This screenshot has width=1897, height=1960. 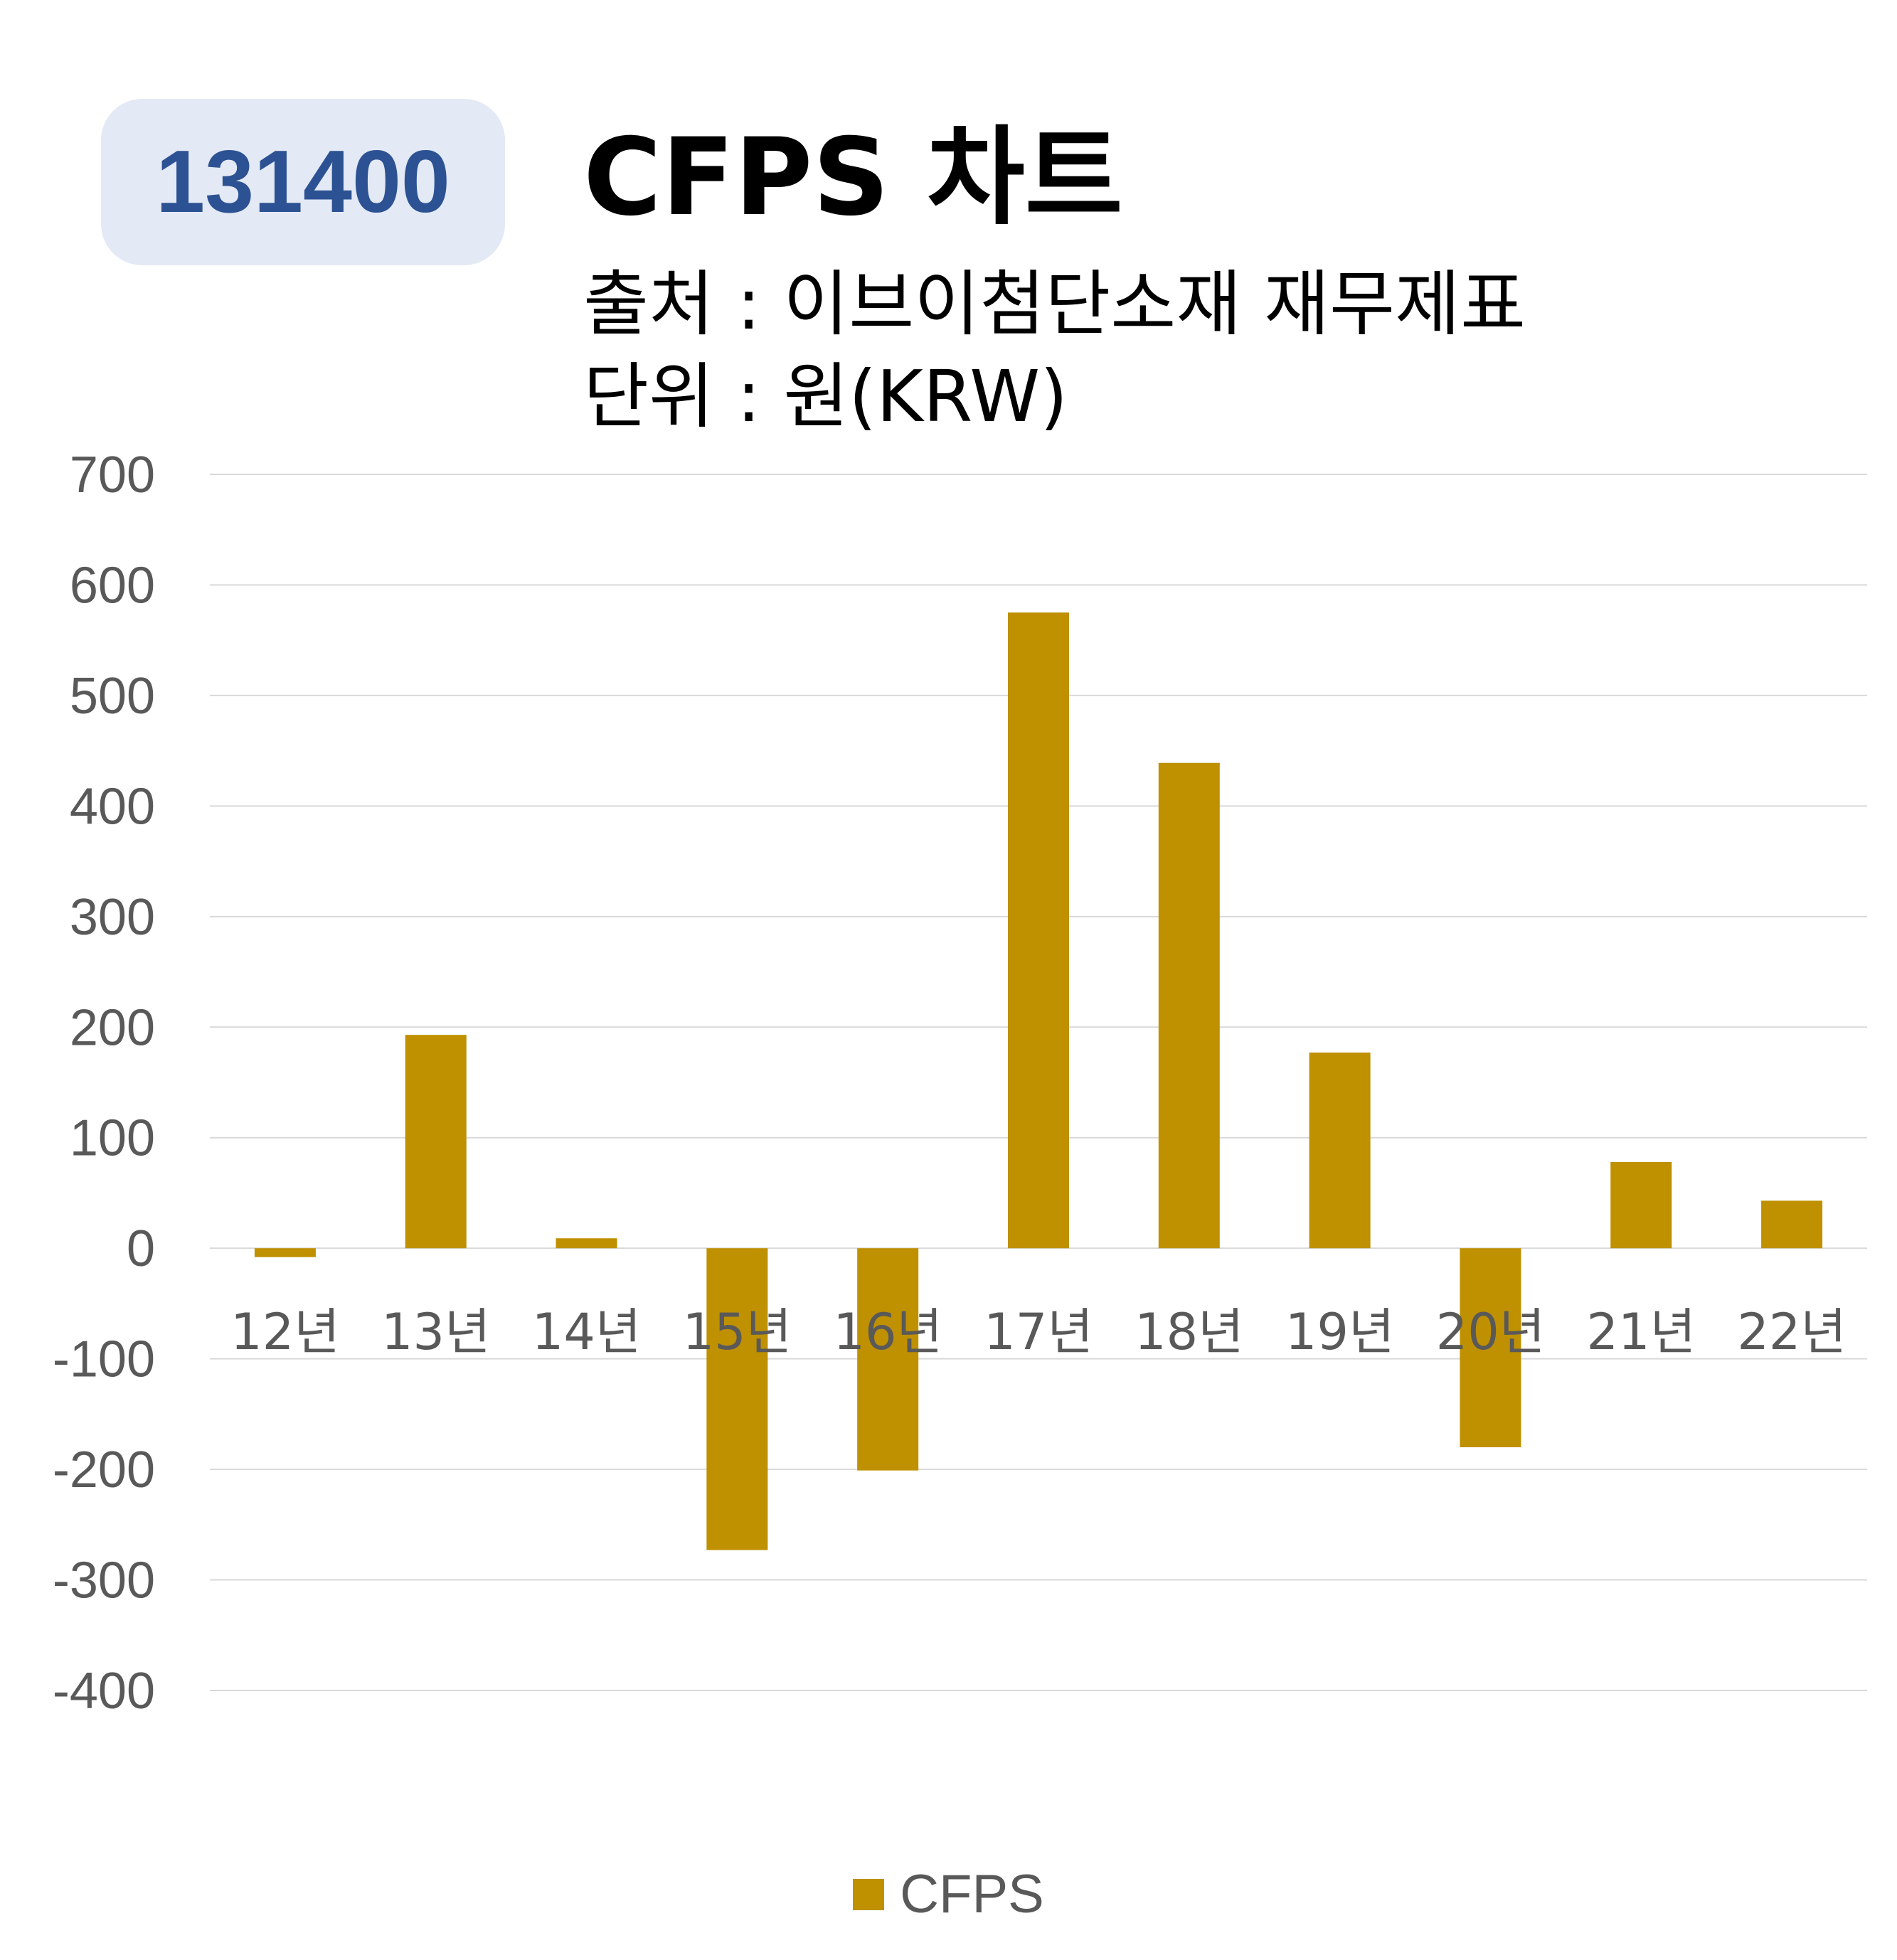 What do you see at coordinates (1642, 1332) in the screenshot?
I see `x-tick-label: 21년` at bounding box center [1642, 1332].